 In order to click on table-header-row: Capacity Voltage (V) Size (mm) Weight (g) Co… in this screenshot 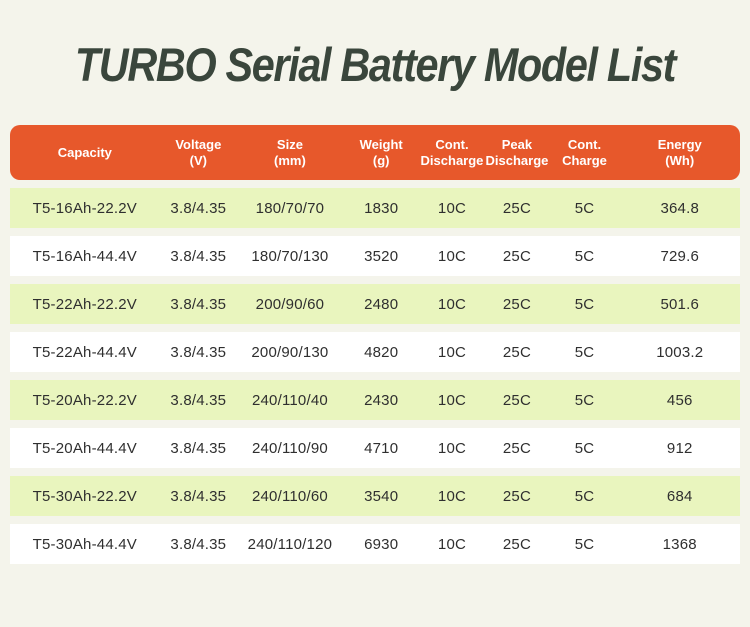, I will do `click(375, 153)`.